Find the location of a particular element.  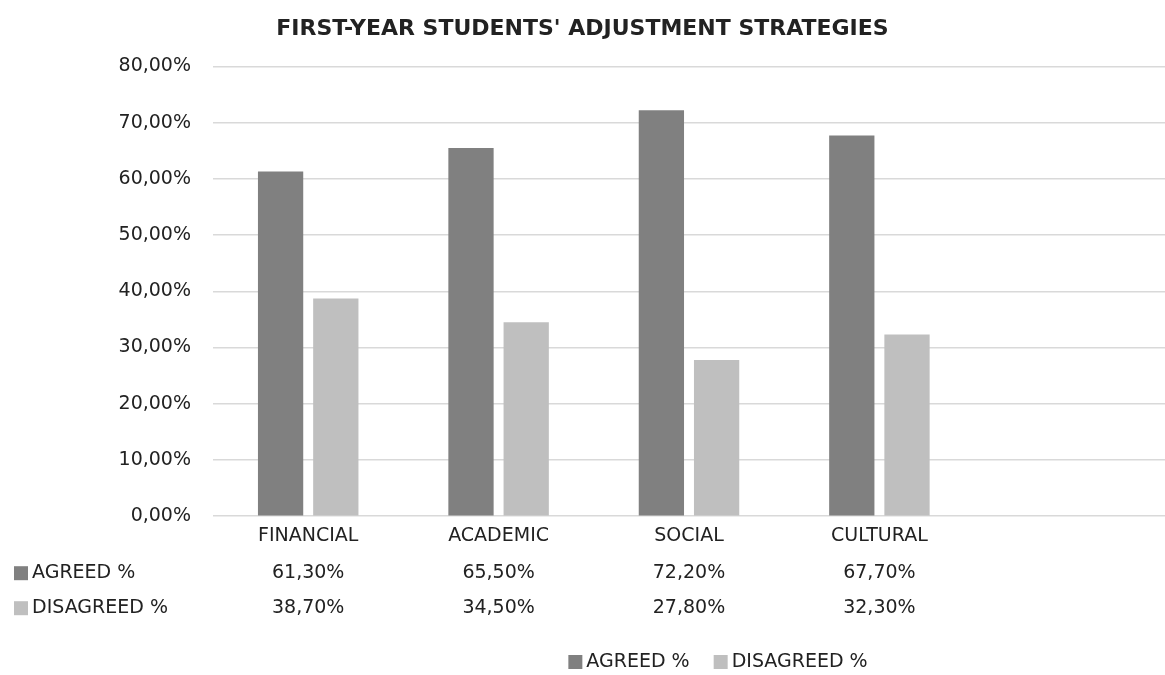

y-tick-label: 30,00% is located at coordinates (154, 345).